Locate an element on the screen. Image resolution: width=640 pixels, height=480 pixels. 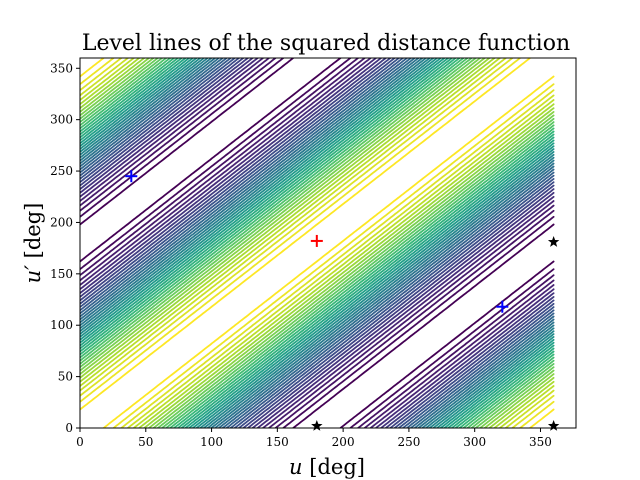
y-axis: 0 50 100 150 200 250 300 350 is located at coordinates (65, 248).